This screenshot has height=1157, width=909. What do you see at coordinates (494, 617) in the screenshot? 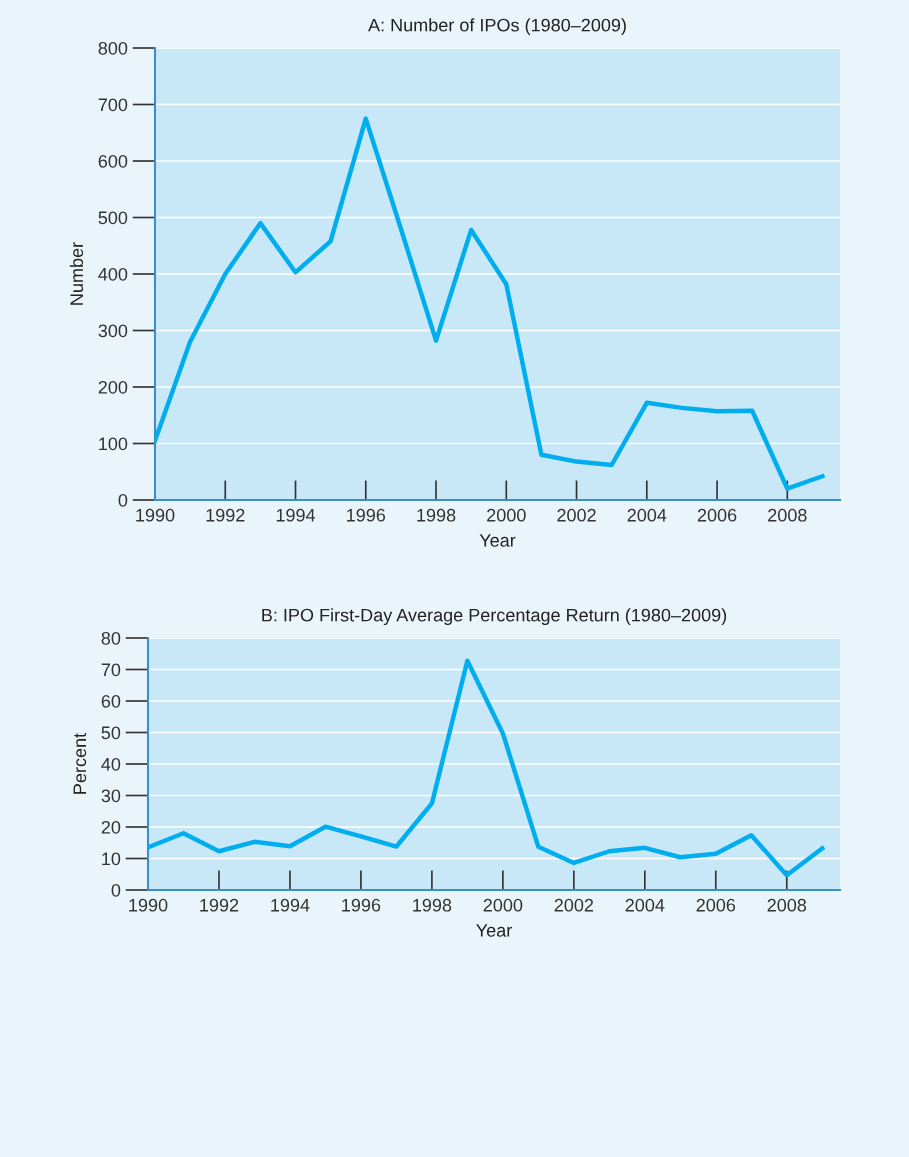
I see `chart-title: B: IPO First-Day Average Percentage Return (1980–2009)` at bounding box center [494, 617].